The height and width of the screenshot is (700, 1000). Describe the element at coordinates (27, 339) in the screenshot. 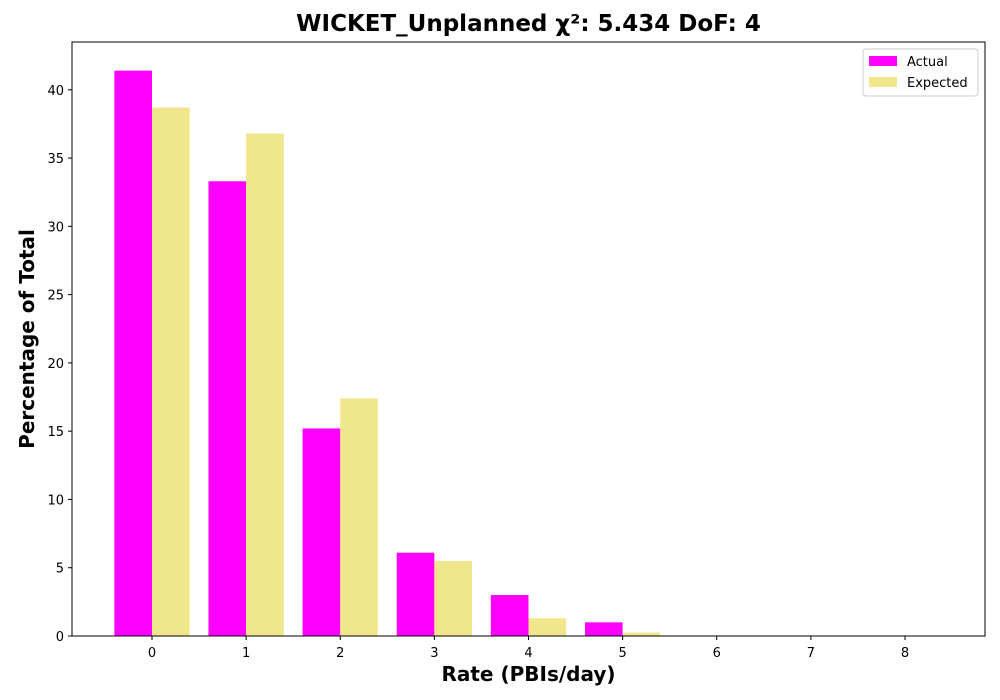

I see `y-axis-label: Percentage of Total` at that location.